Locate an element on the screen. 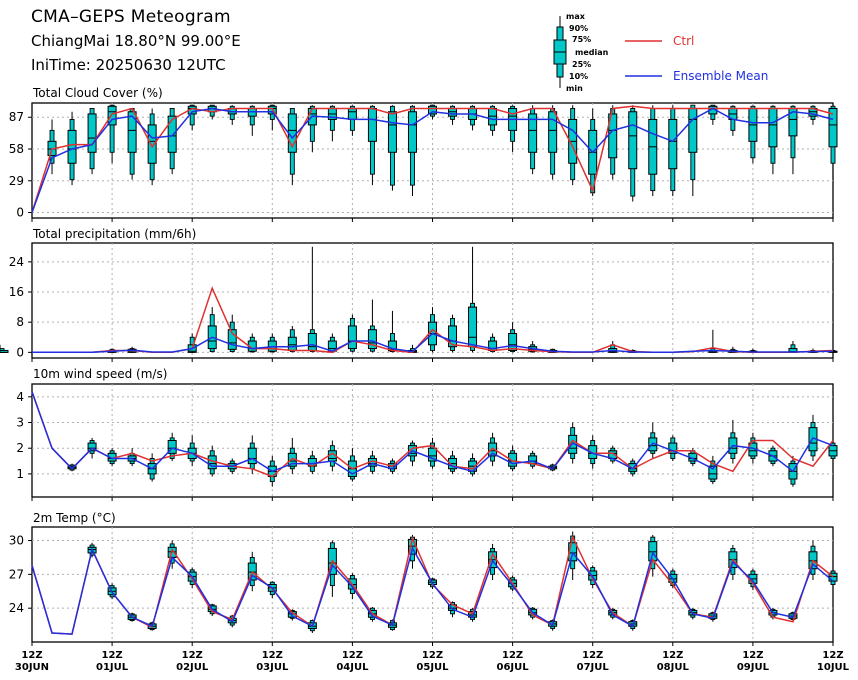  x-tick-label-date: 02JUL is located at coordinates (192, 667).